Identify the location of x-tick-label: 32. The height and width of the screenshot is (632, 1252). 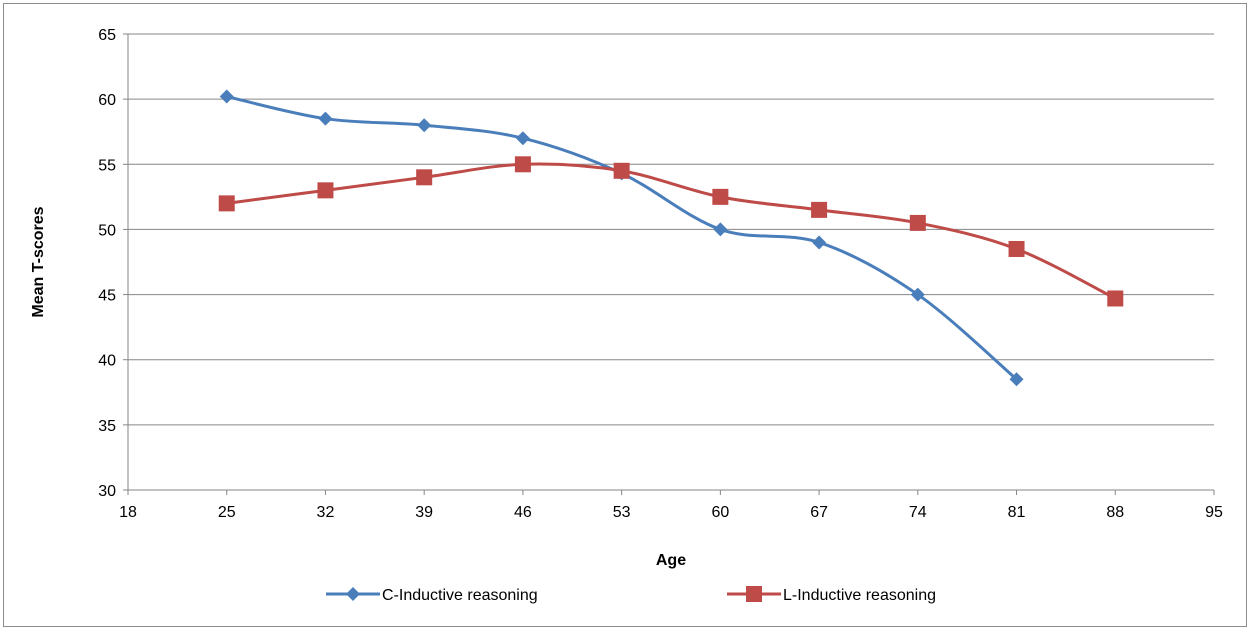
(326, 512).